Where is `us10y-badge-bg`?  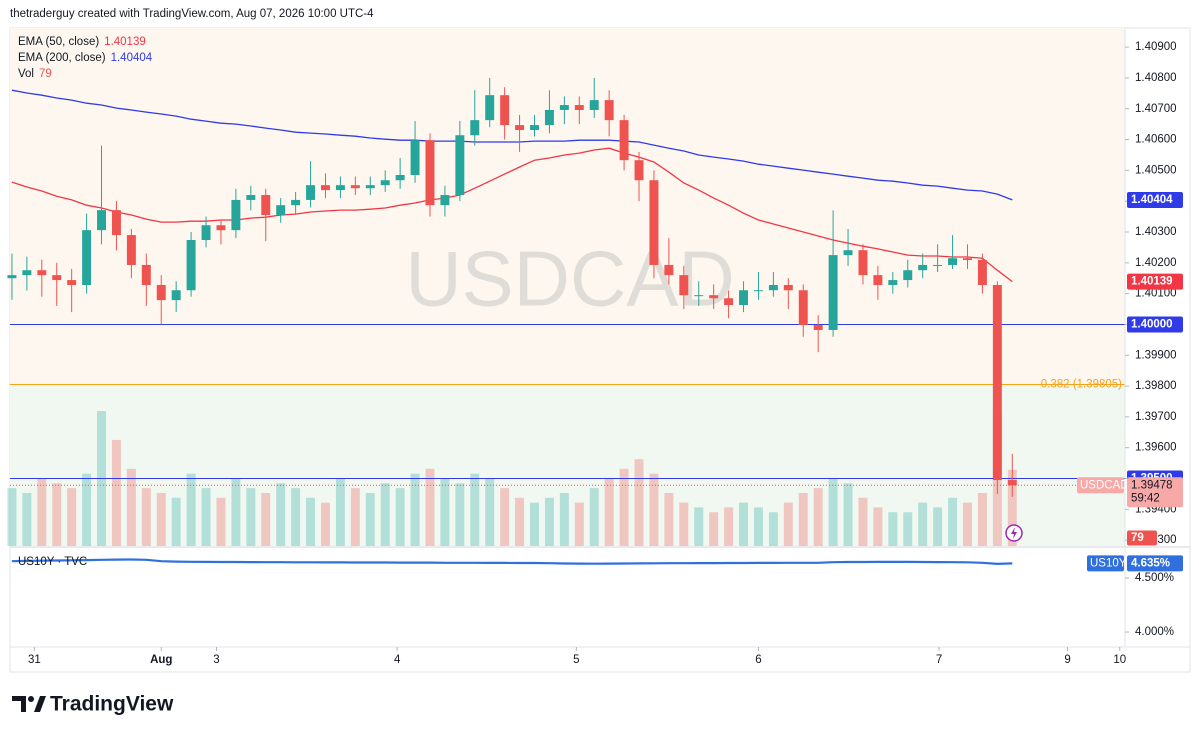 us10y-badge-bg is located at coordinates (1155, 563).